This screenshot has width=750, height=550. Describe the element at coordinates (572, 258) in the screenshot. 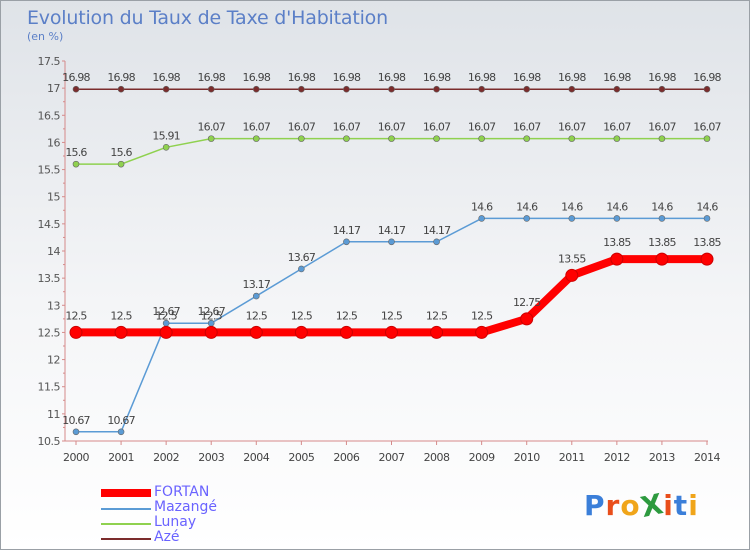

I see `data-label-fortan: 13.55` at that location.